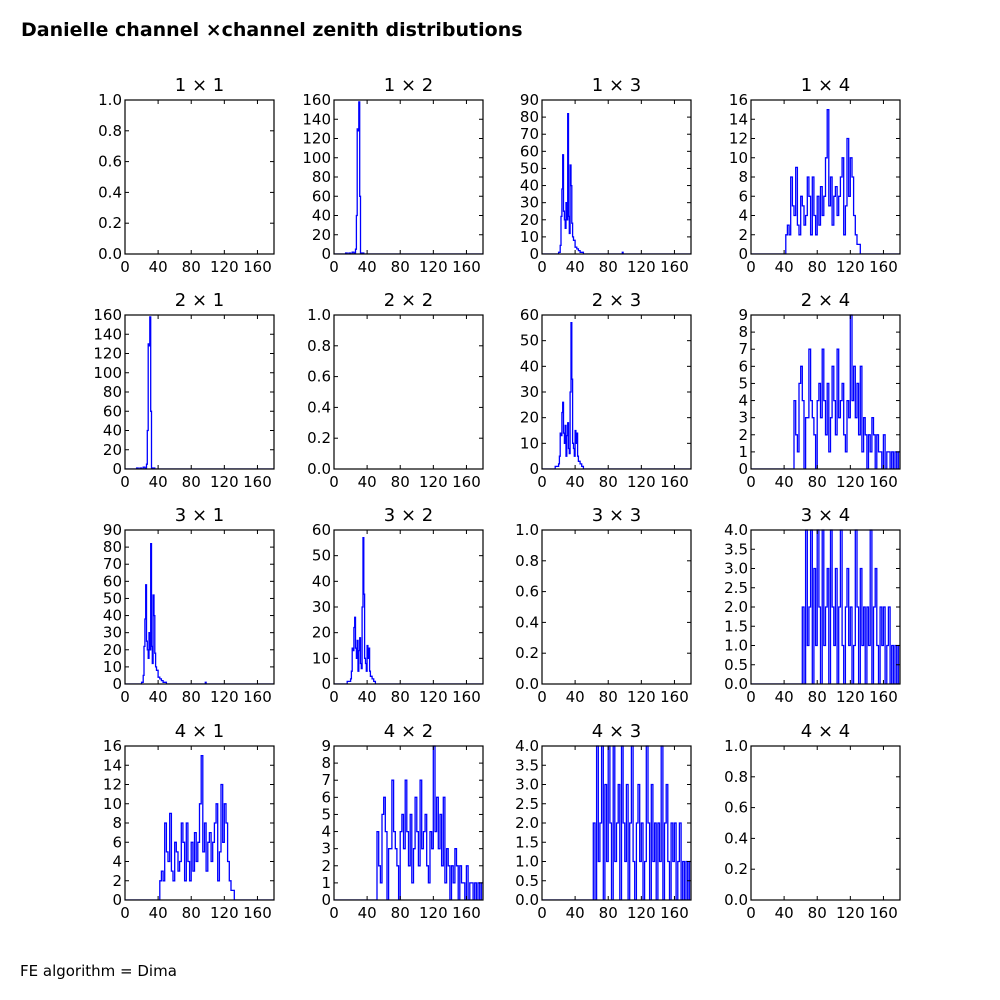 The image size is (1000, 1000). I want to click on y-tick-label: 12, so click(738, 139).